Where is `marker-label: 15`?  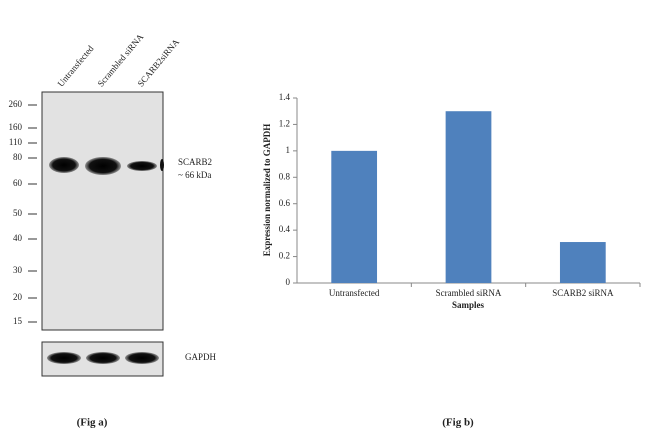
marker-label: 15 is located at coordinates (18, 321).